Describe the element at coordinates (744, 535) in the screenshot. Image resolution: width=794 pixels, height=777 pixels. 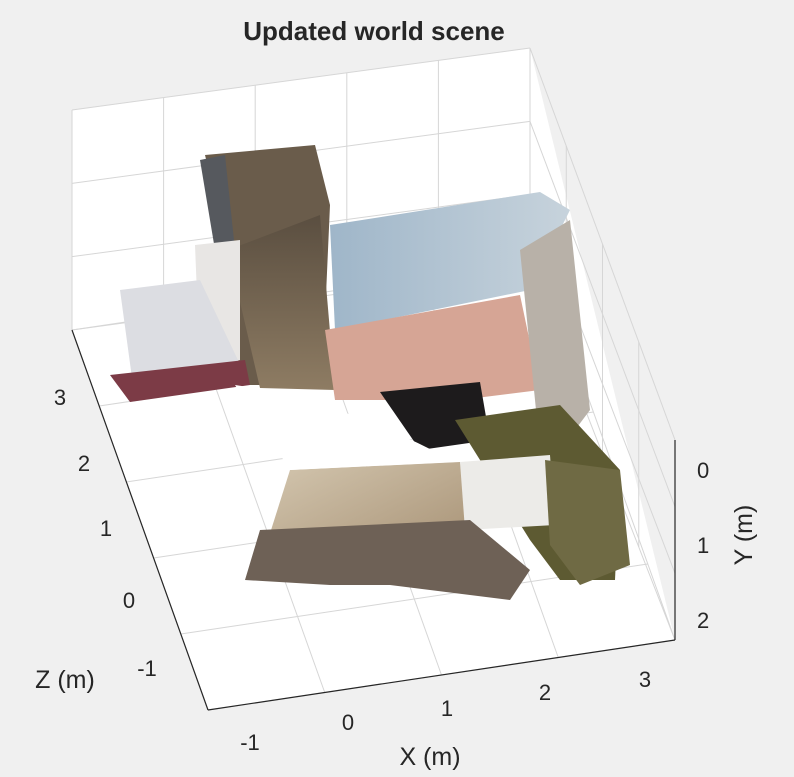
I see `y-axis-label: Y (m)` at that location.